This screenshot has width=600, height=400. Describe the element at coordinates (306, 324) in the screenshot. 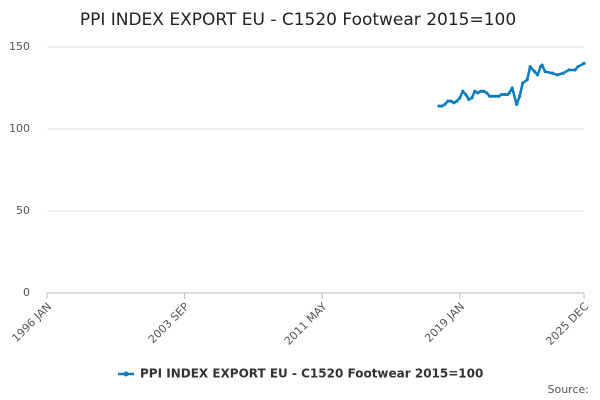

I see `x-tick-label: 2011 MAY` at that location.